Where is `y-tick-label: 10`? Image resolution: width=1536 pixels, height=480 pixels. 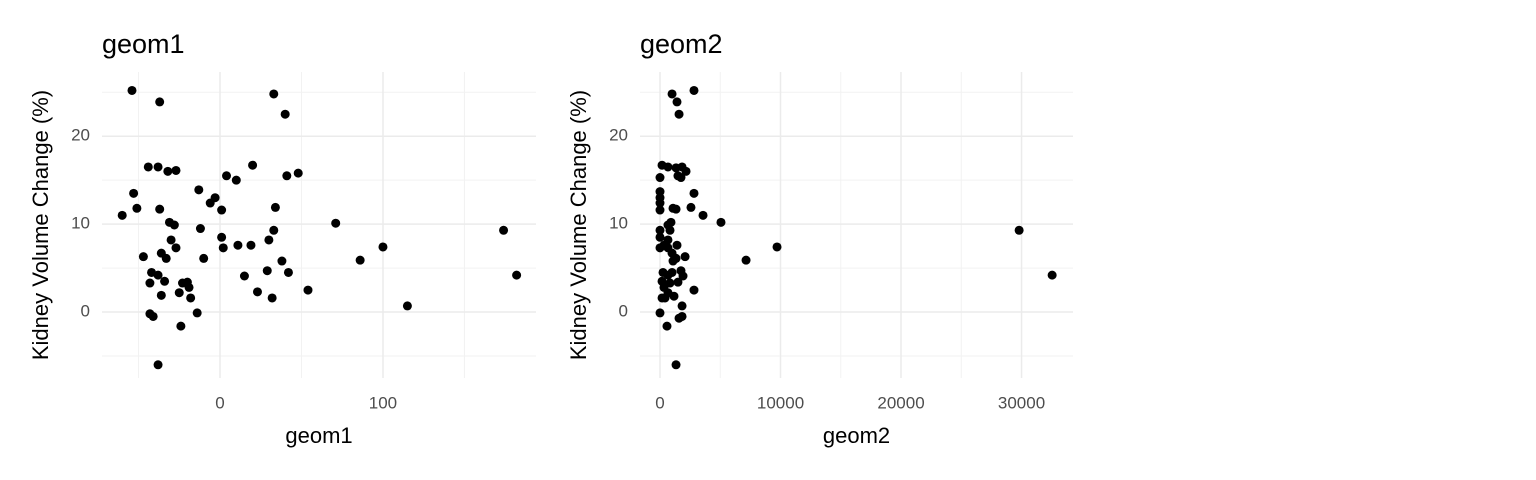 y-tick-label: 10 is located at coordinates (80, 223).